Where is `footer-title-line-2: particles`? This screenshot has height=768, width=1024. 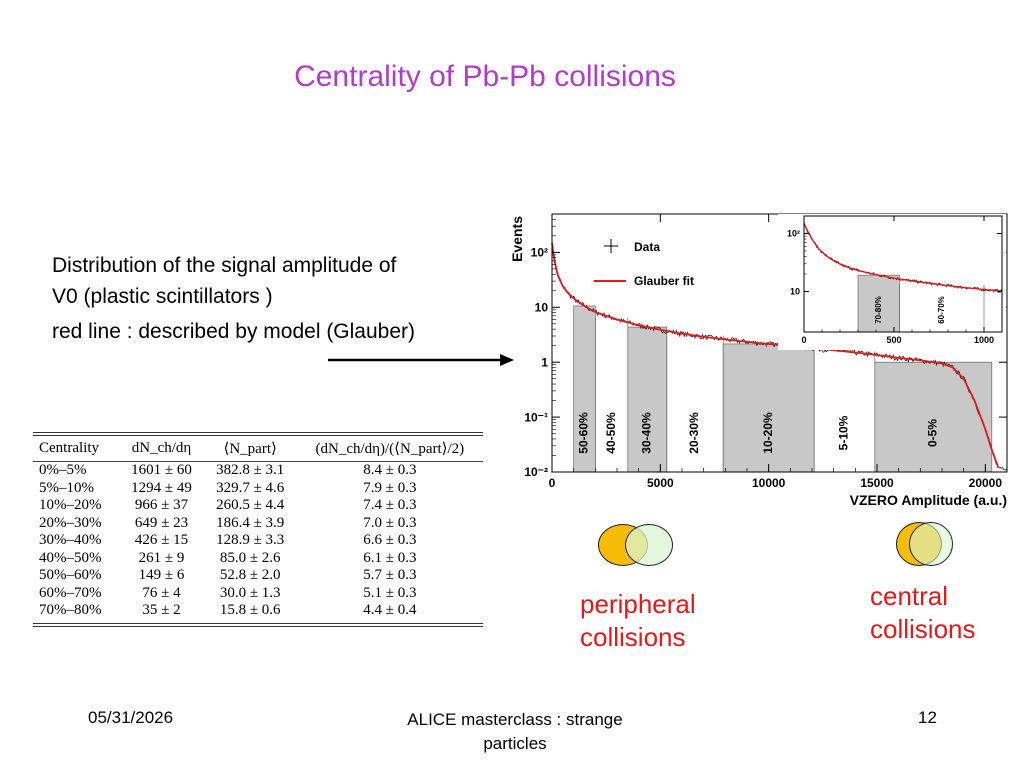
footer-title-line-2: particles is located at coordinates (515, 743).